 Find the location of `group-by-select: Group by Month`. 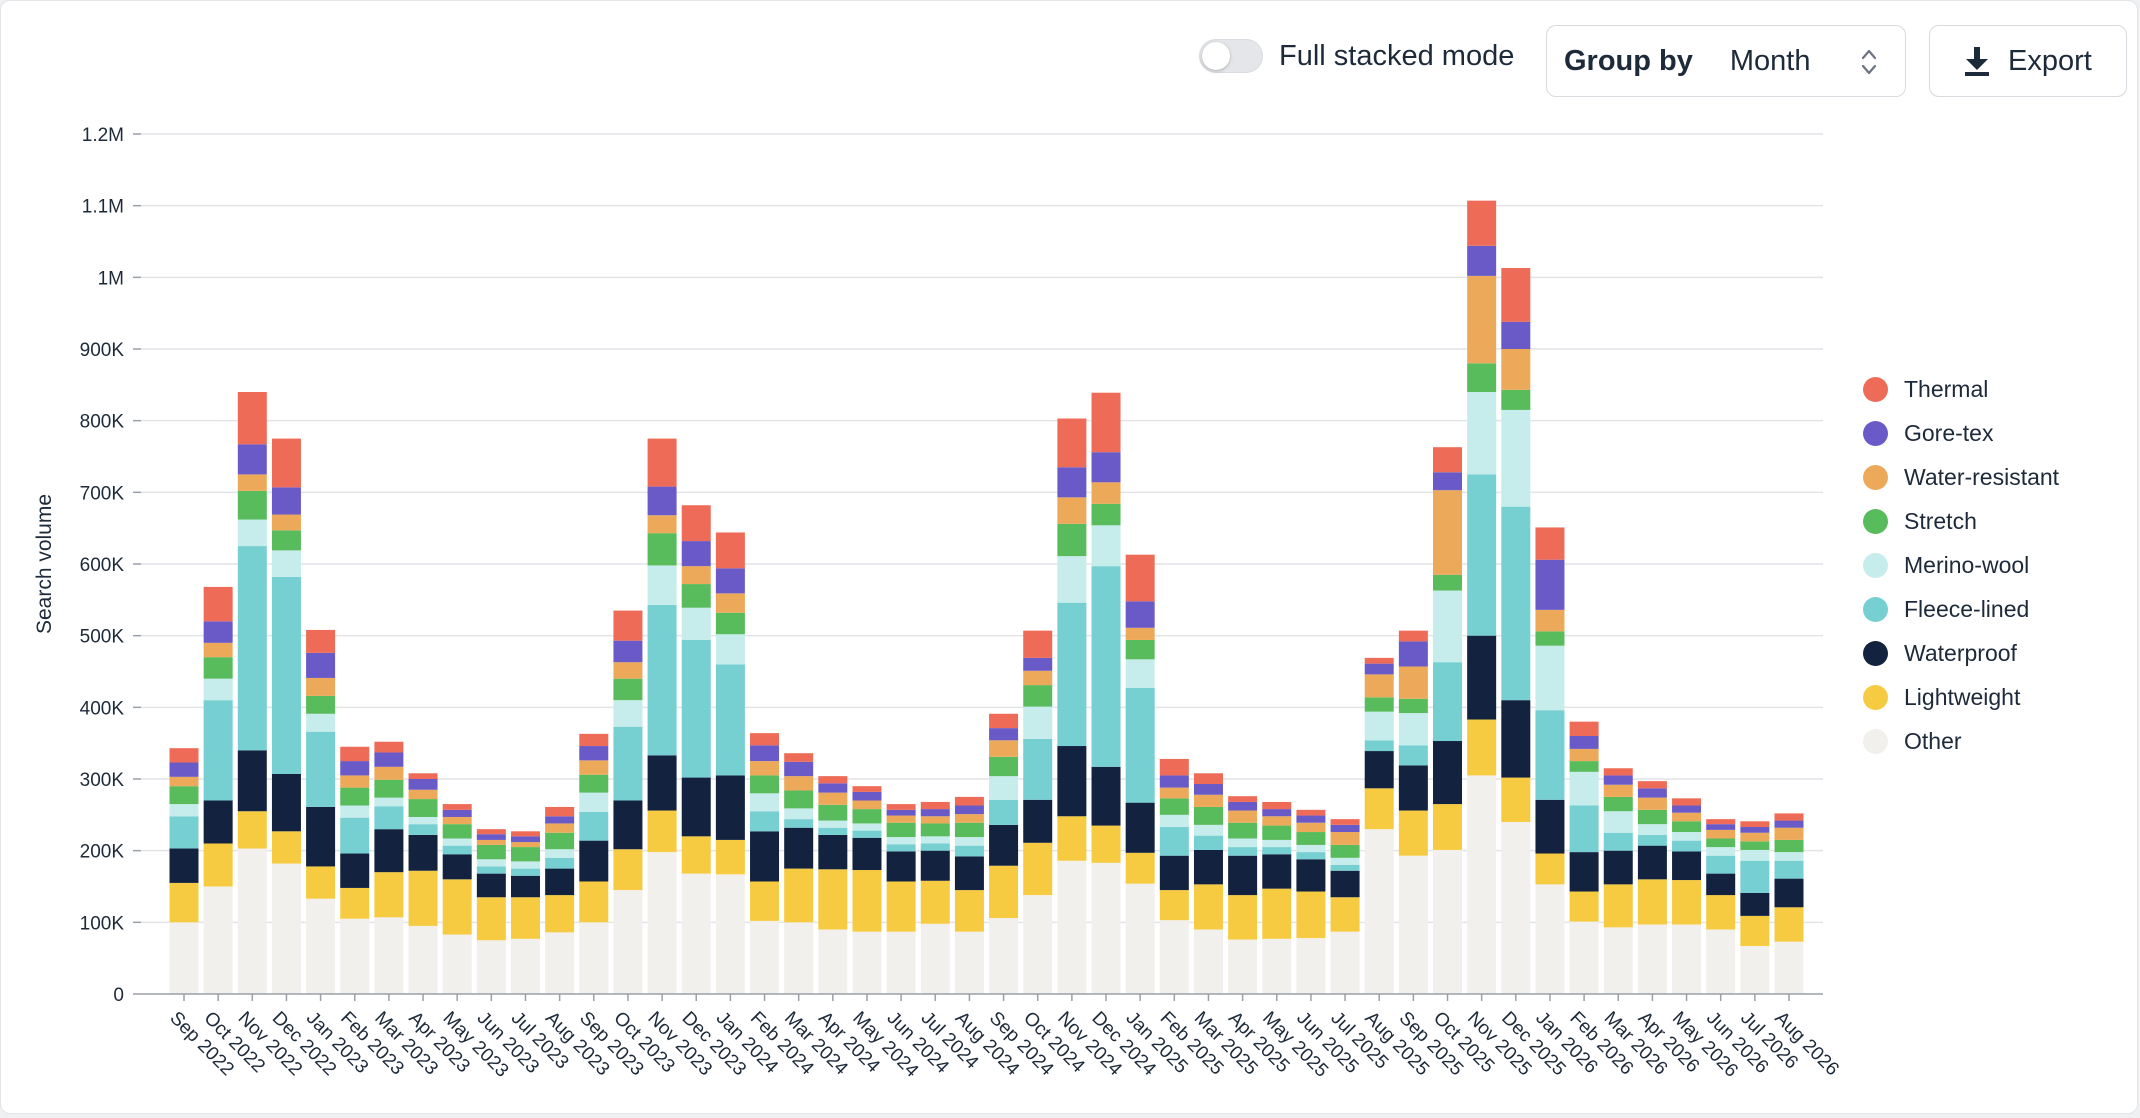

group-by-select: Group by Month is located at coordinates (1726, 61).